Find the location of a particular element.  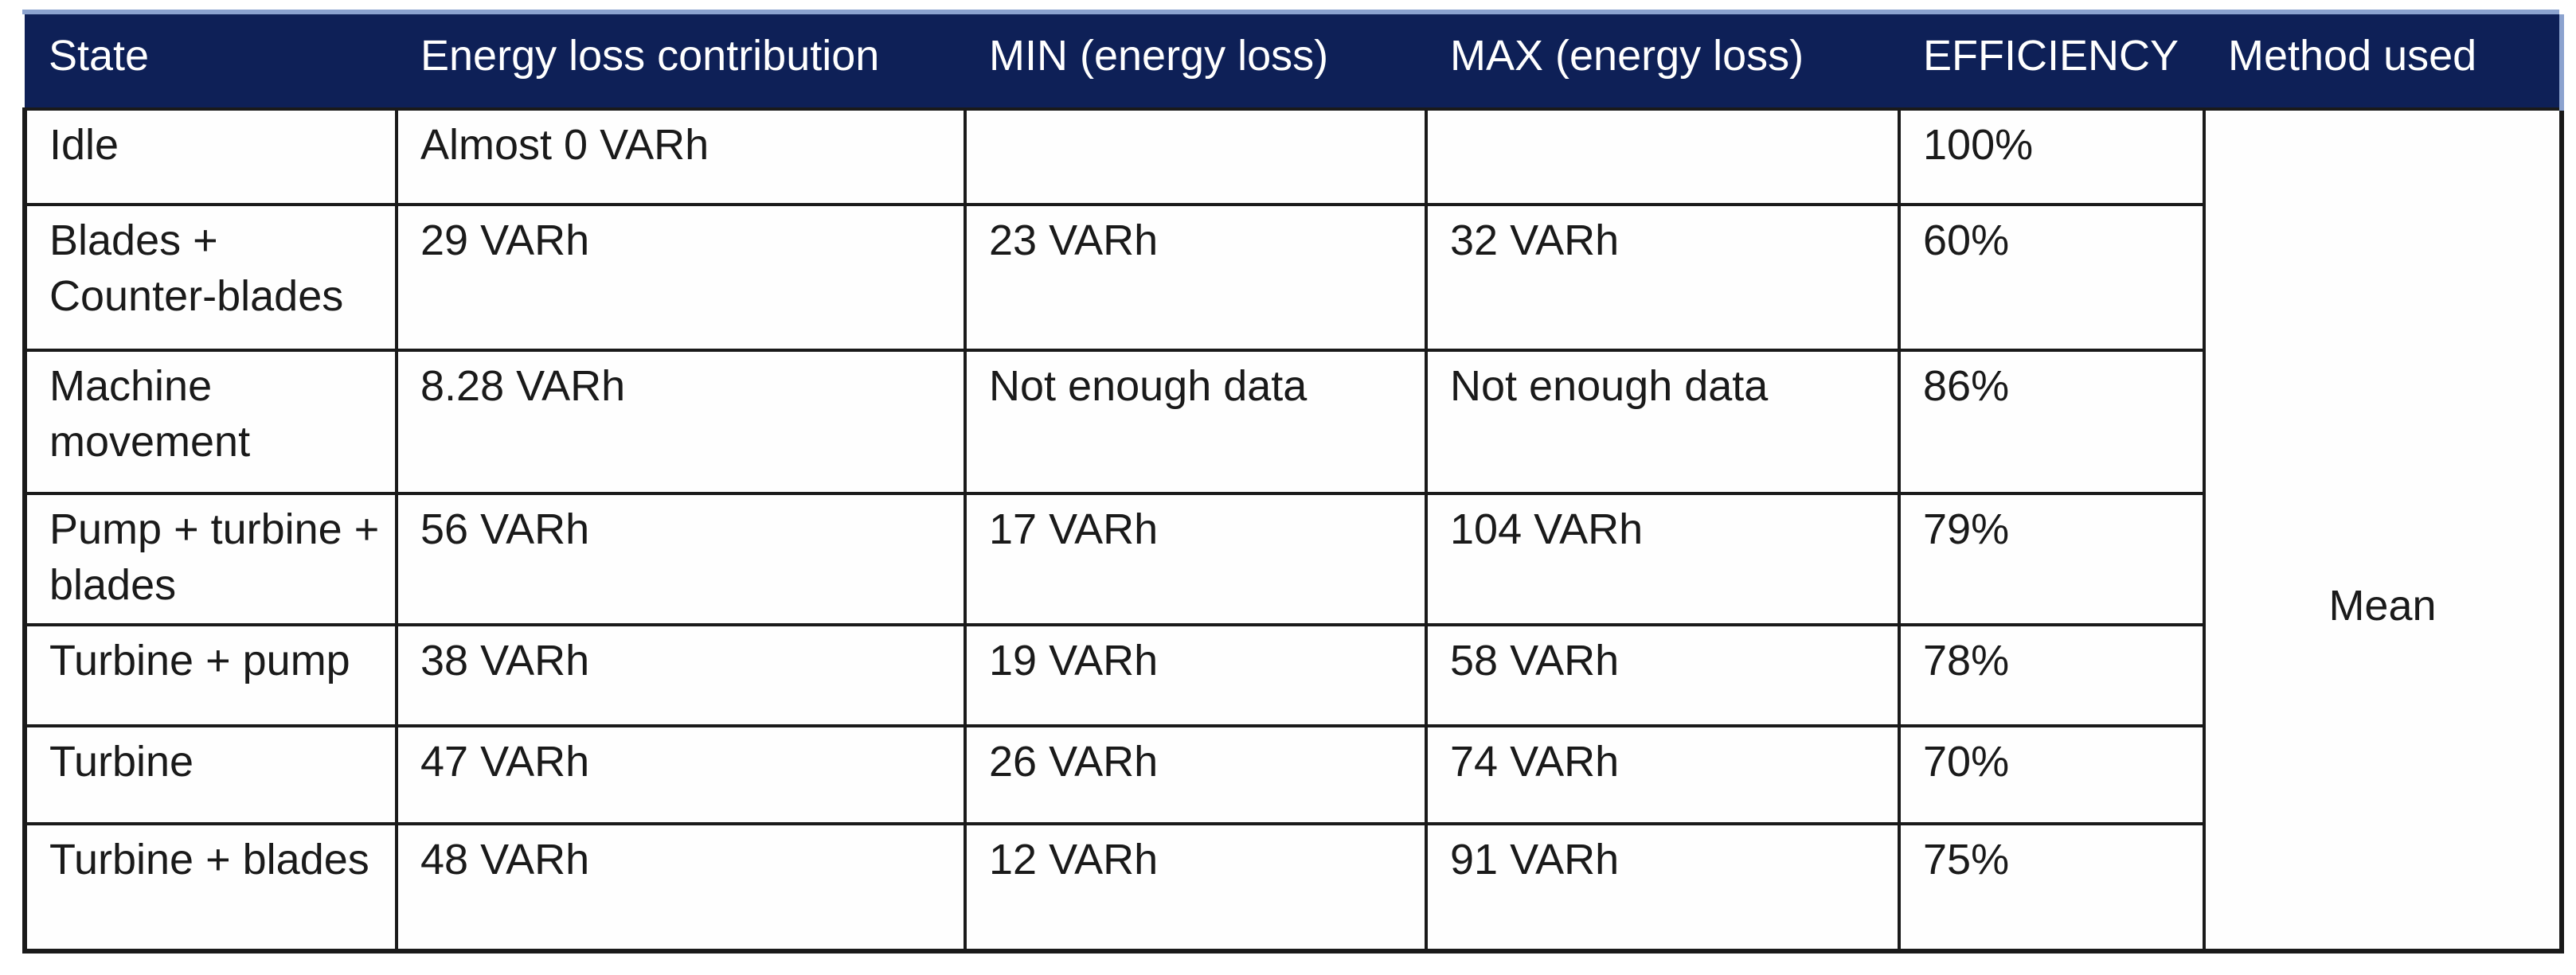

cell-contribution: 56 VARh is located at coordinates (681, 559).